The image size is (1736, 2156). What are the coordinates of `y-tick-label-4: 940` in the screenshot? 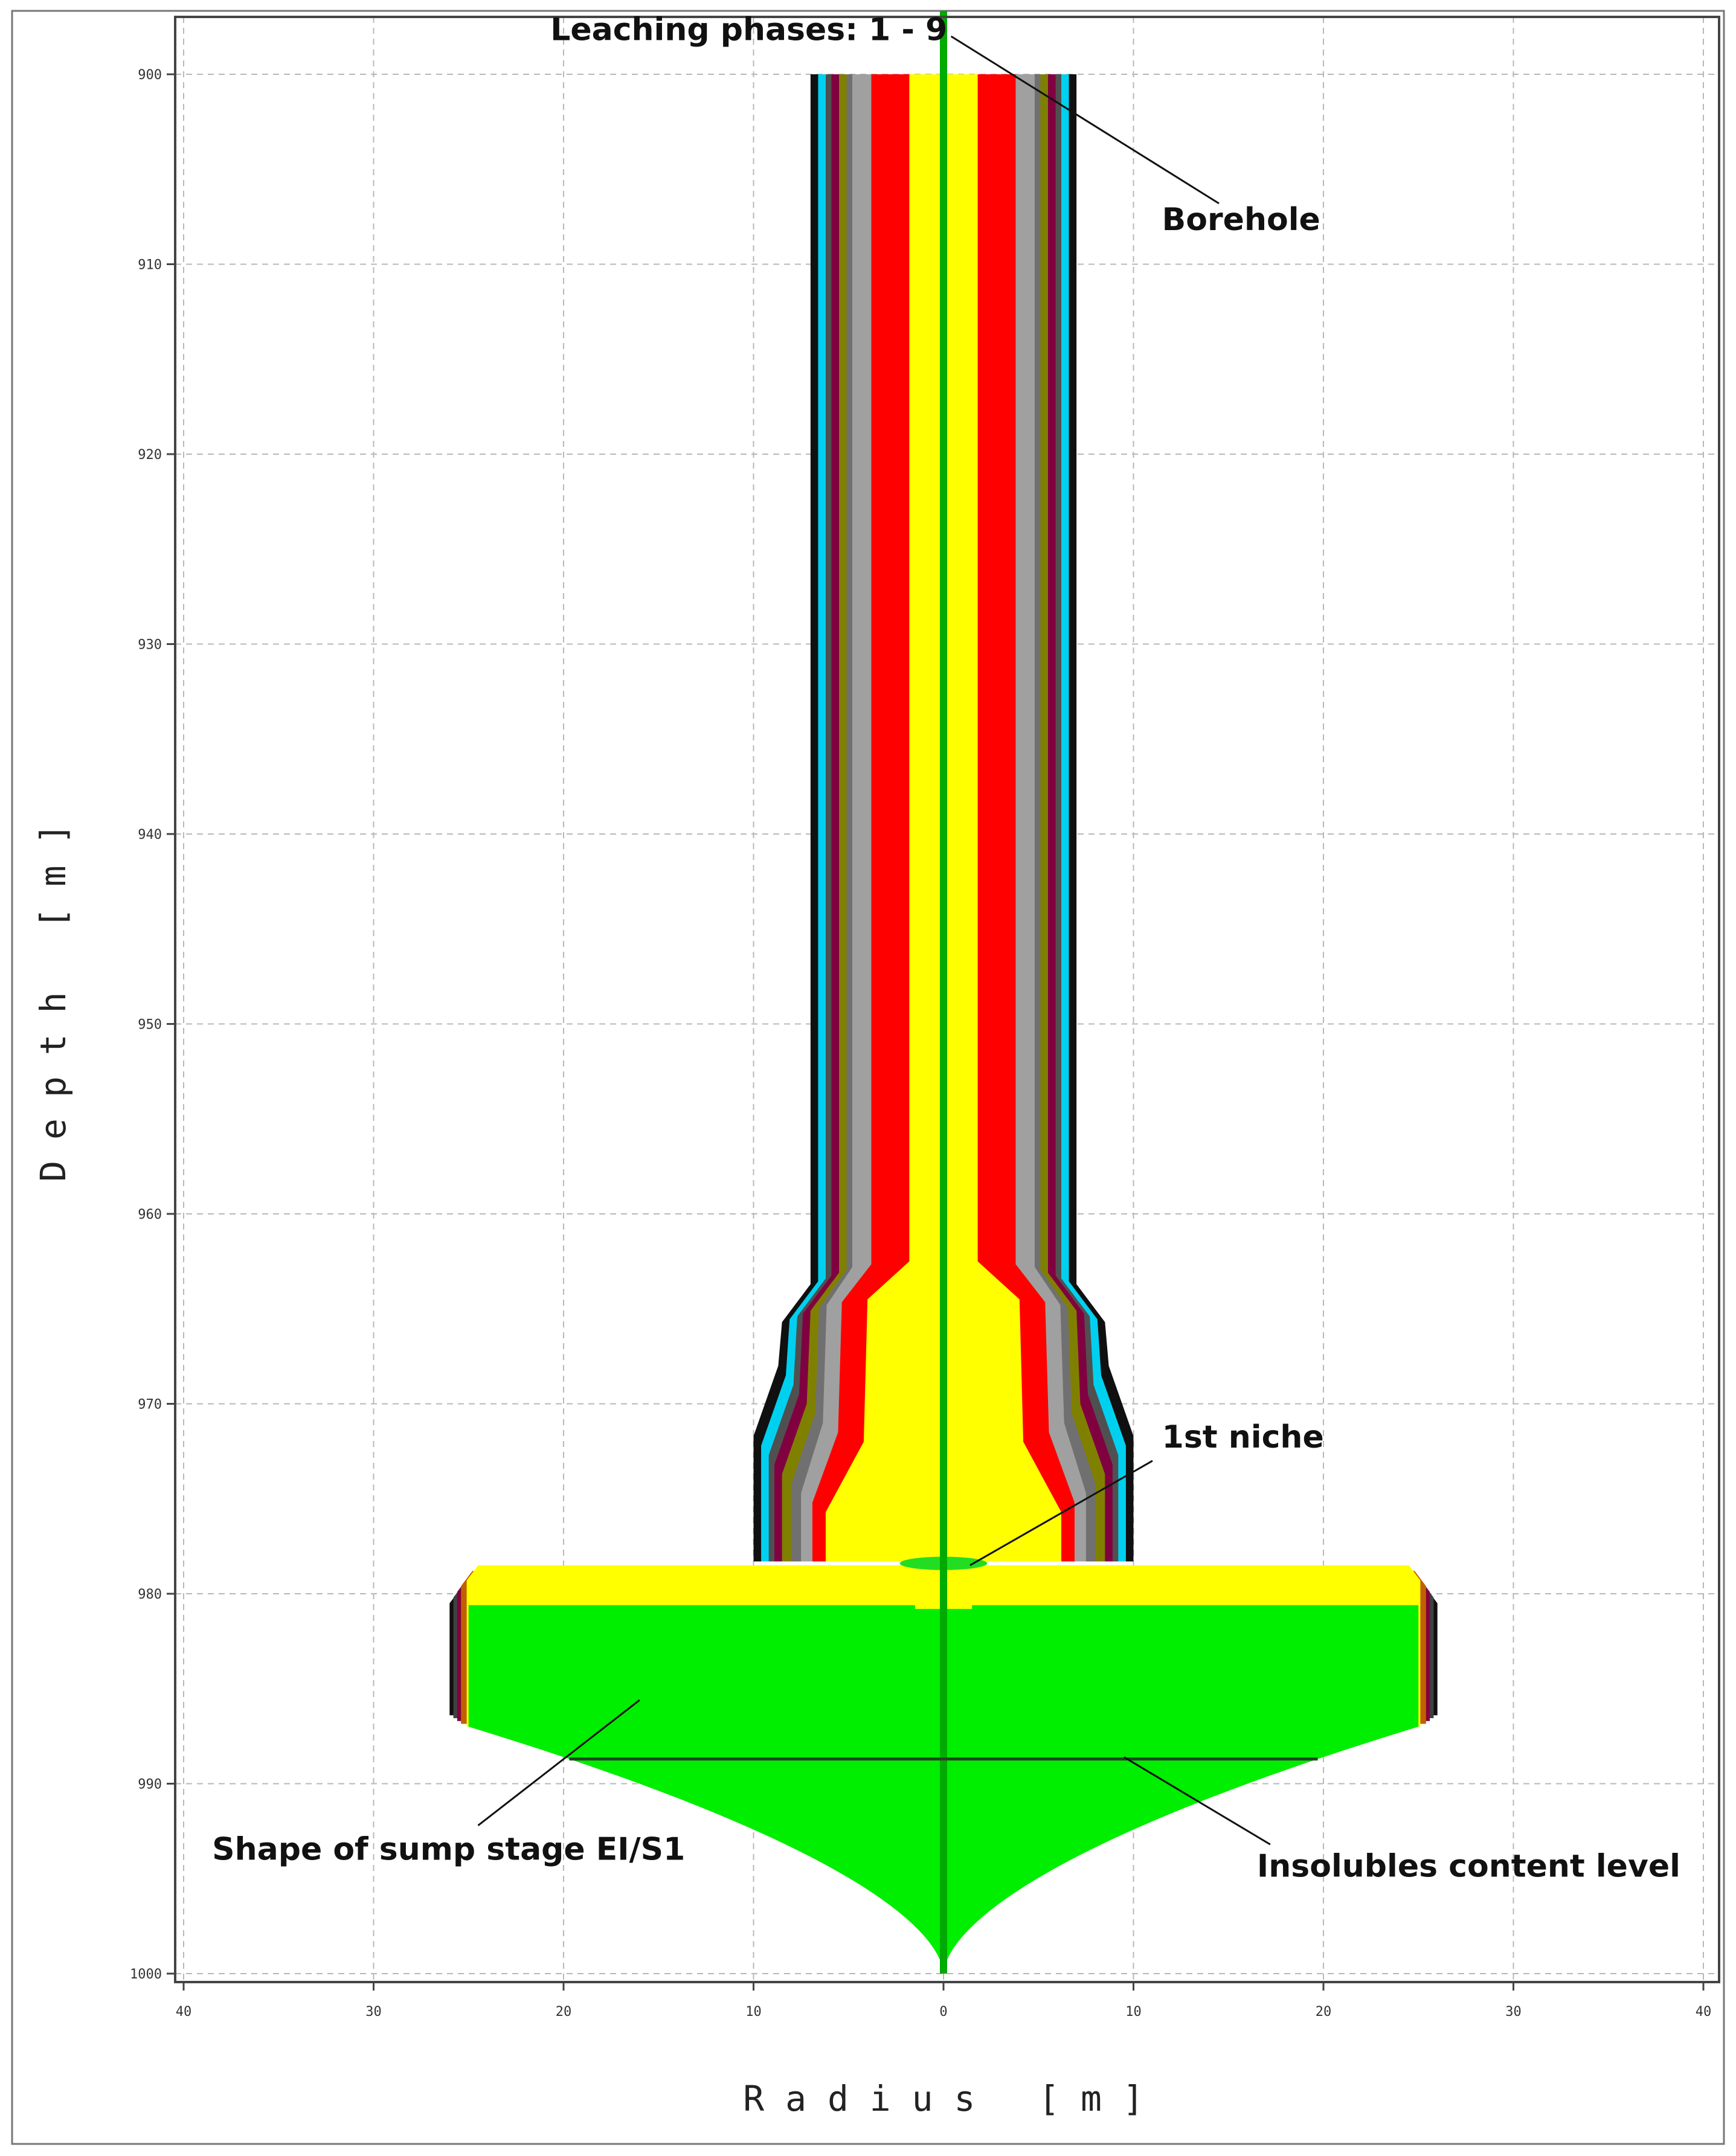 It's located at (150, 834).